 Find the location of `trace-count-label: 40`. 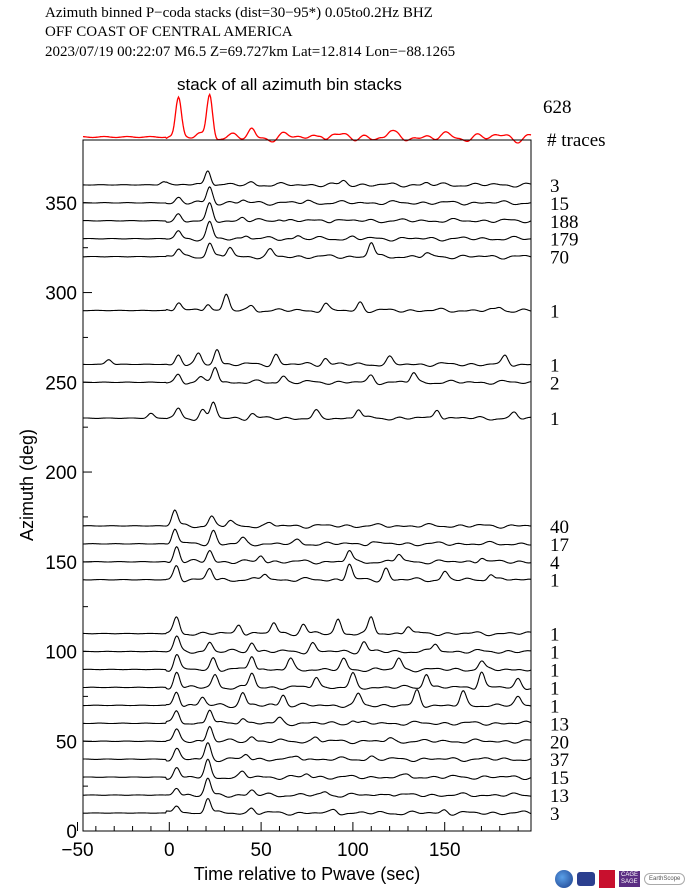

trace-count-label: 40 is located at coordinates (559, 527).